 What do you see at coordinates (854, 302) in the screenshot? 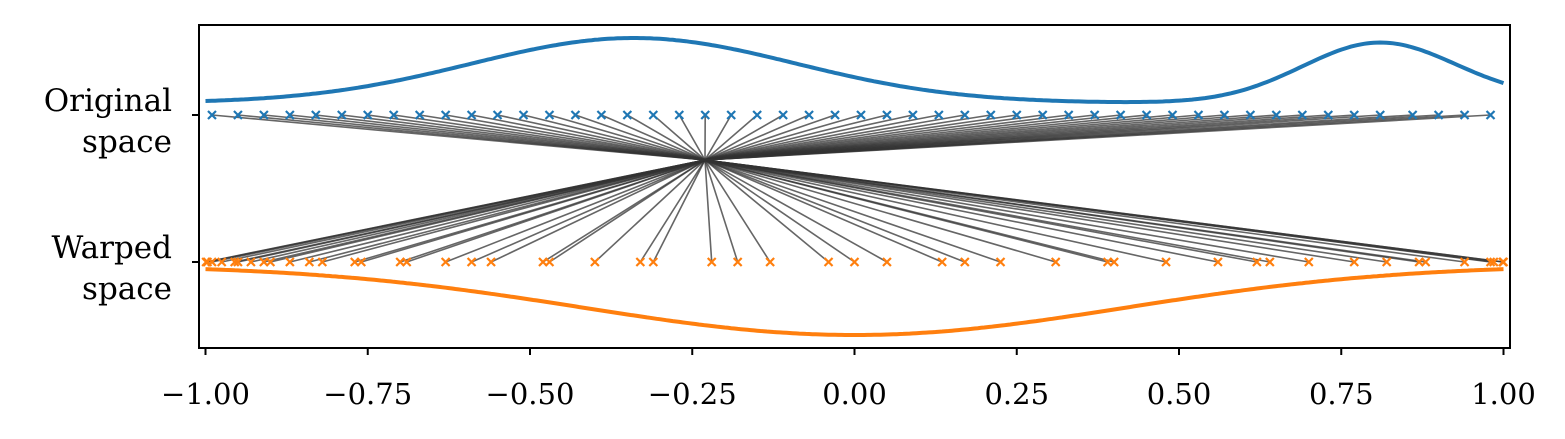
I see `warped-density-curve` at bounding box center [854, 302].